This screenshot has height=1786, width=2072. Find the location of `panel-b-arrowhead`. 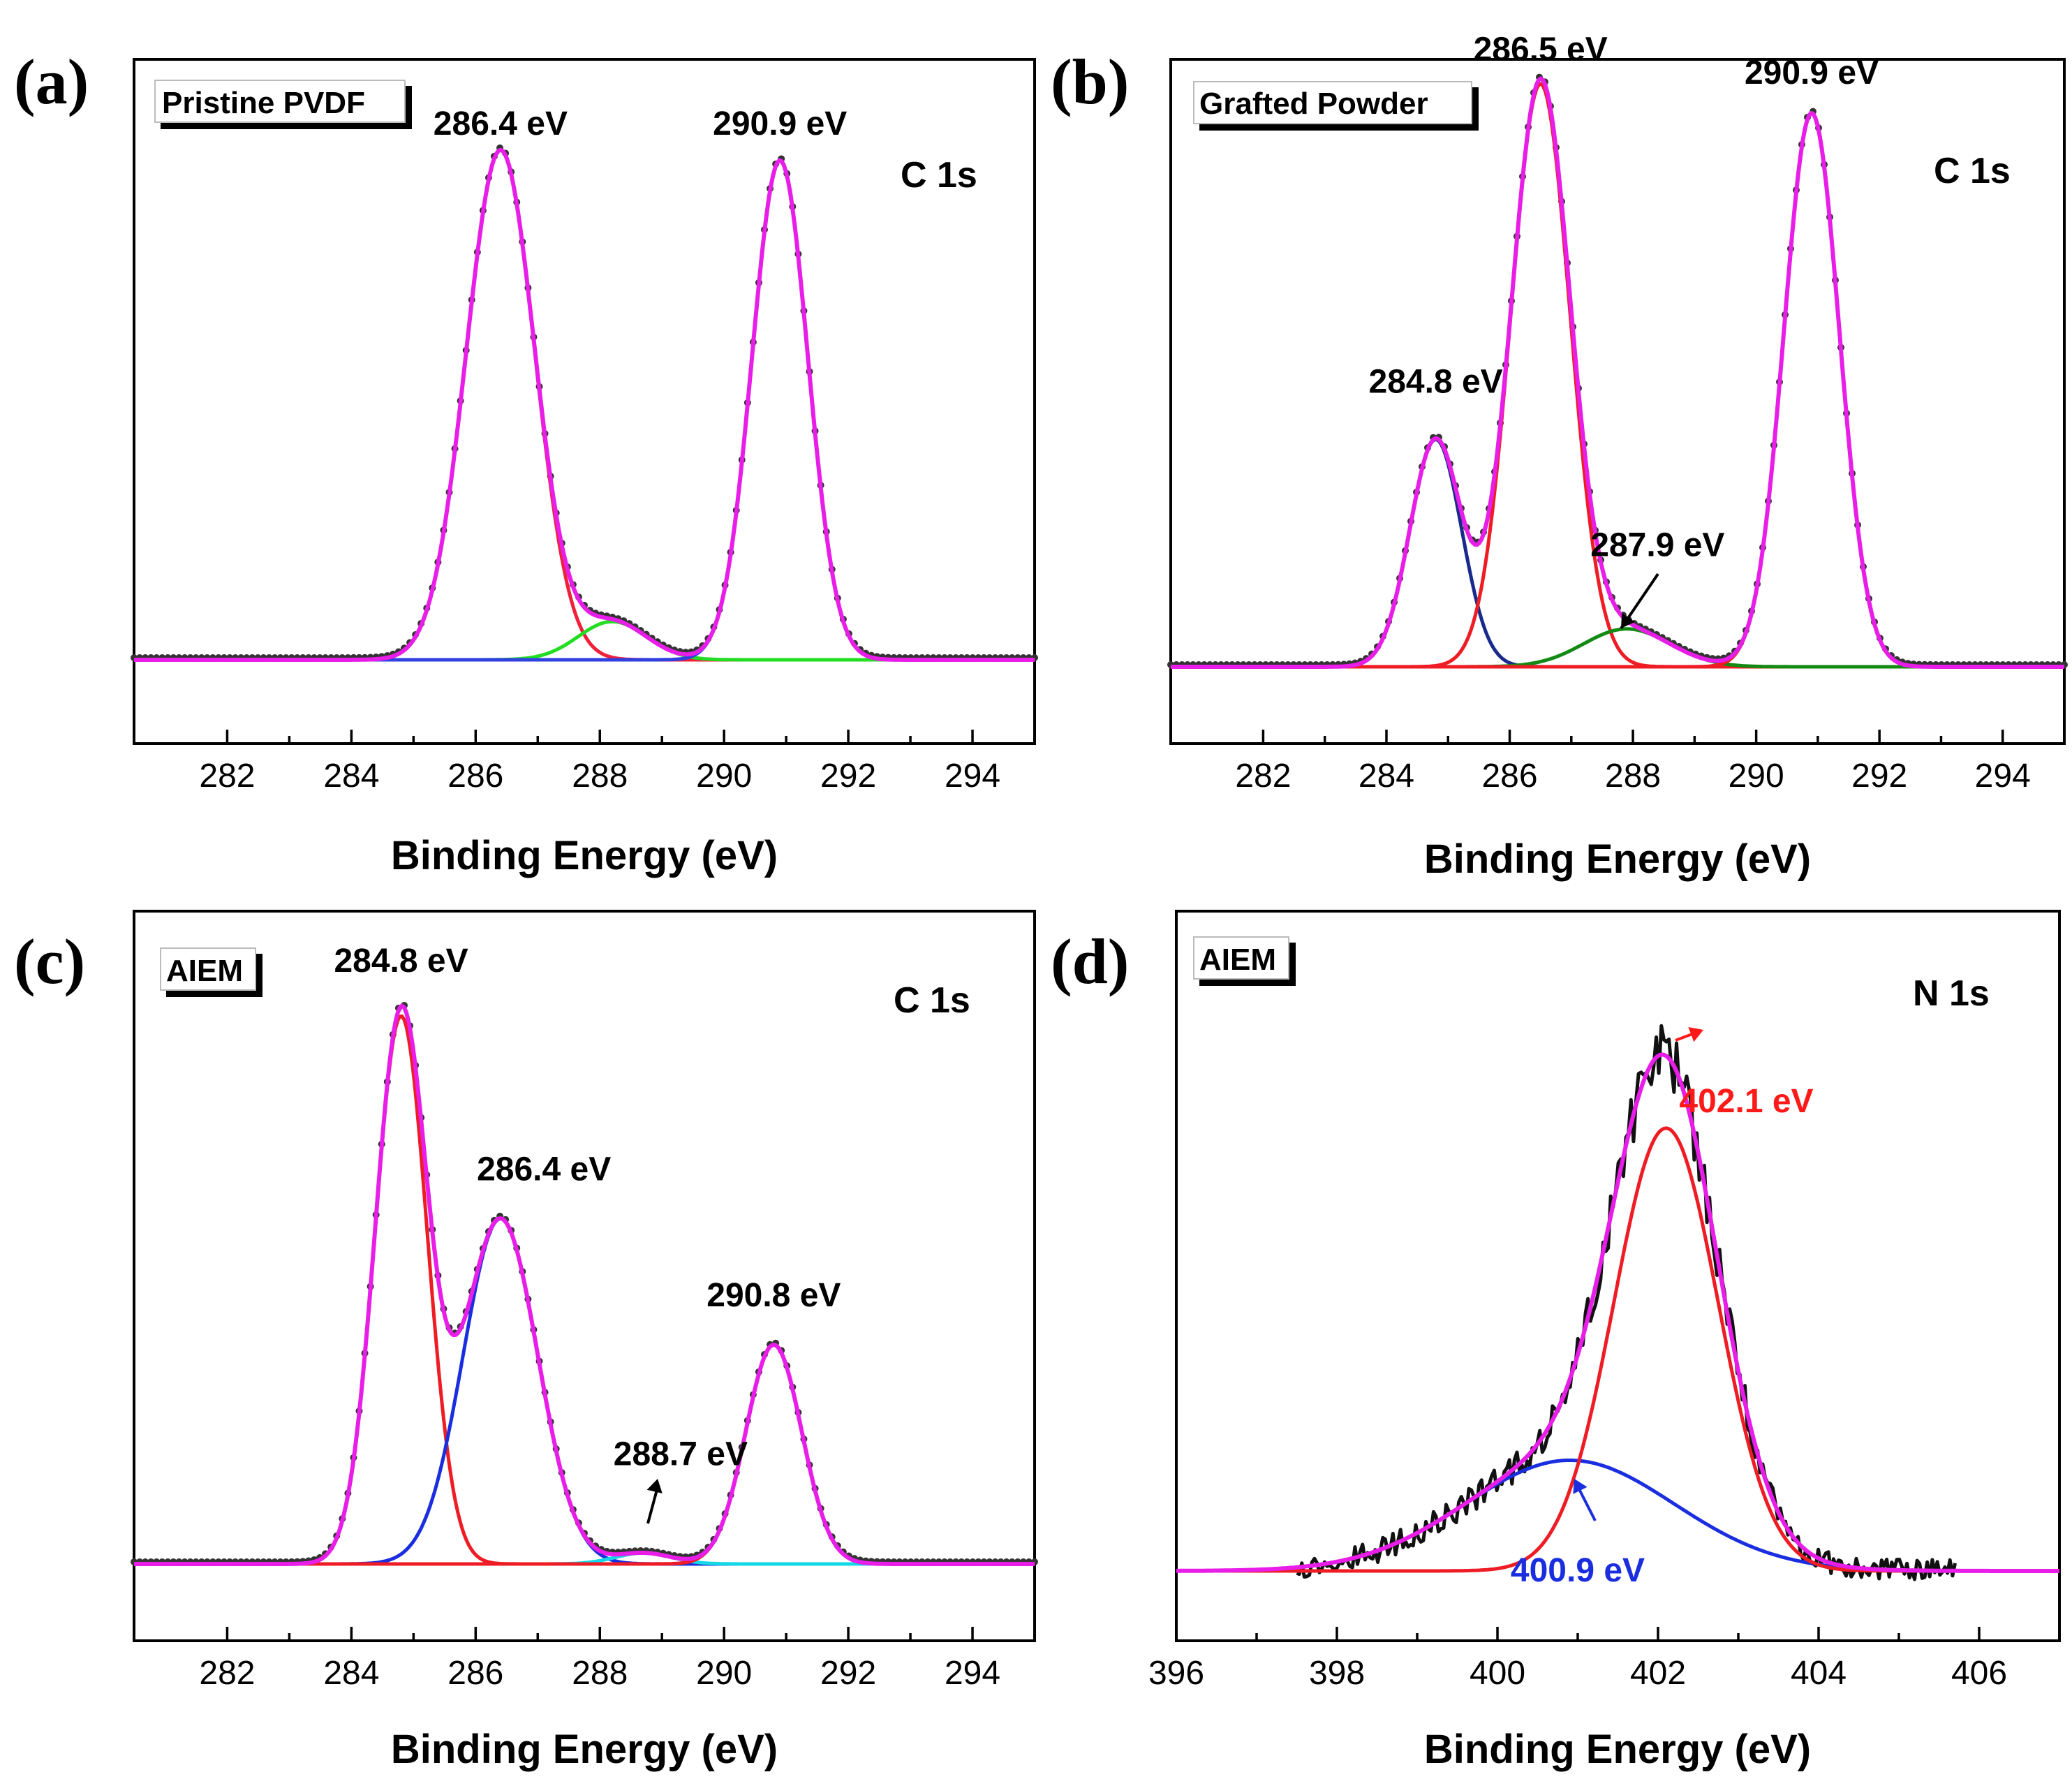

panel-b-arrowhead is located at coordinates (1628, 620).